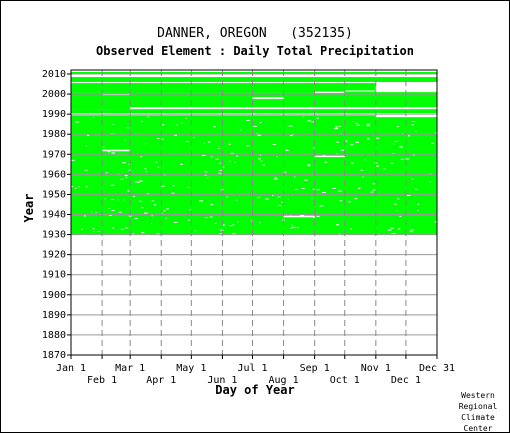  Describe the element at coordinates (161, 380) in the screenshot. I see `x-tick-label: Apr 1` at that location.